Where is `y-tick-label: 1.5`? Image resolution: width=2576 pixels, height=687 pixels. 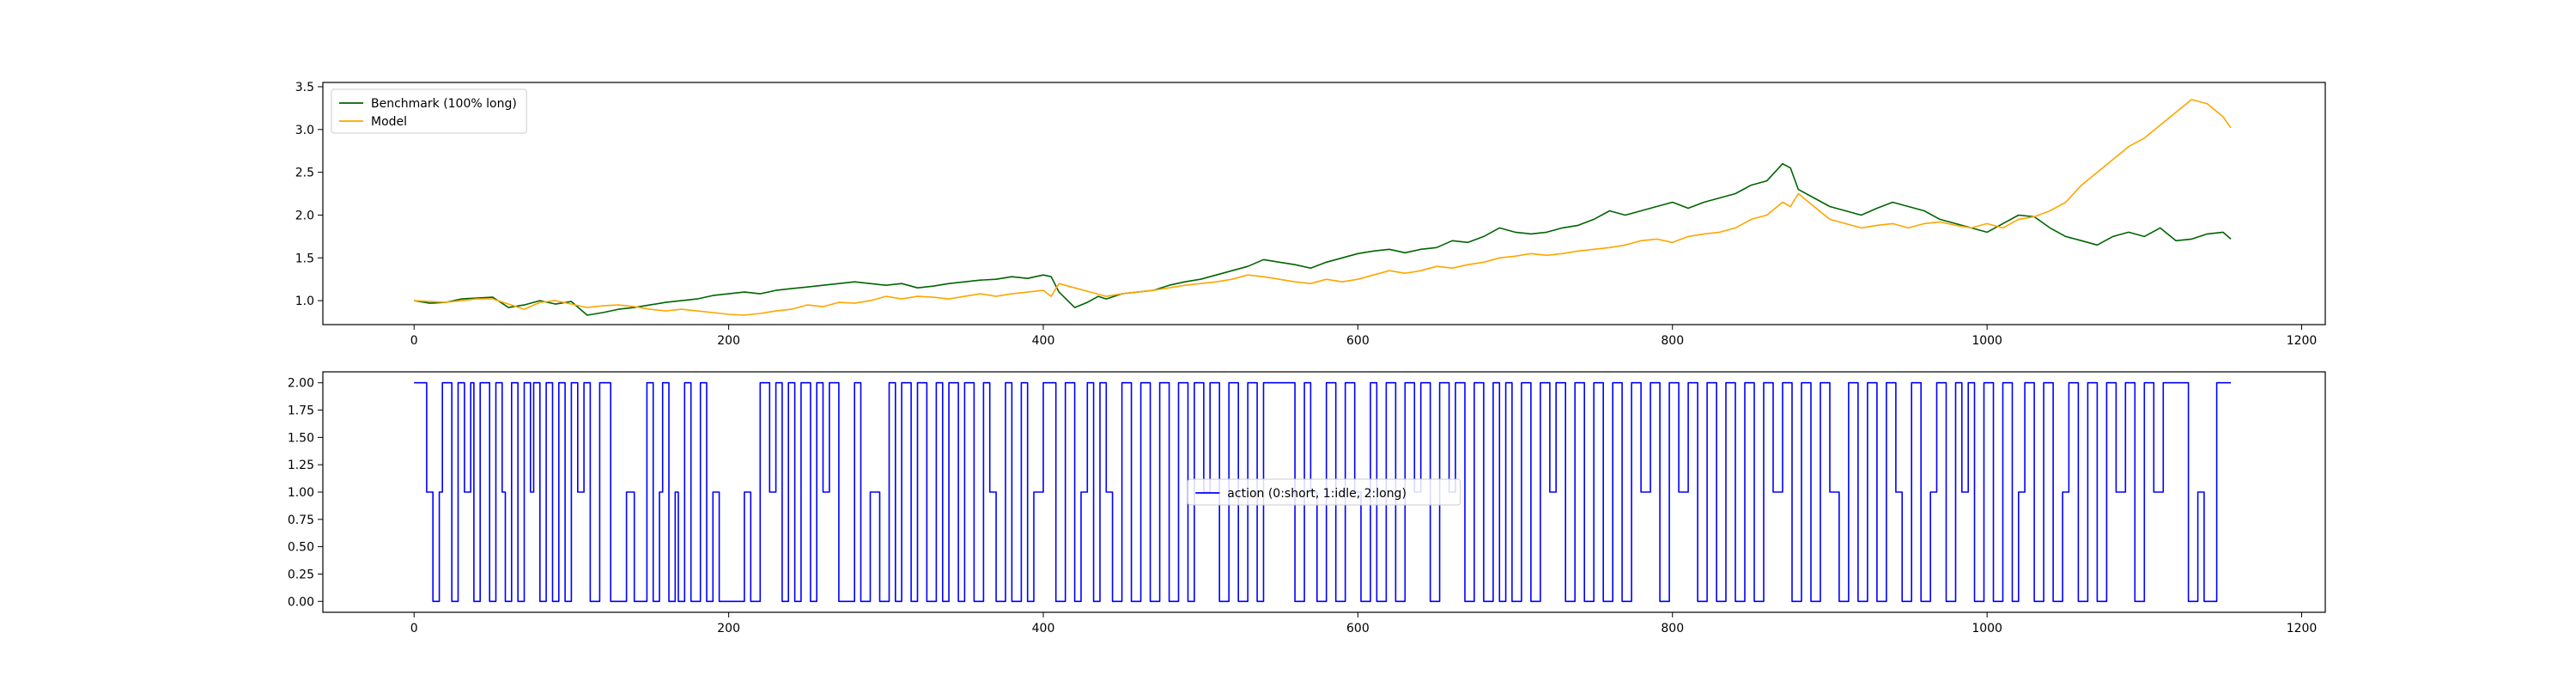
y-tick-label: 1.5 is located at coordinates (304, 258).